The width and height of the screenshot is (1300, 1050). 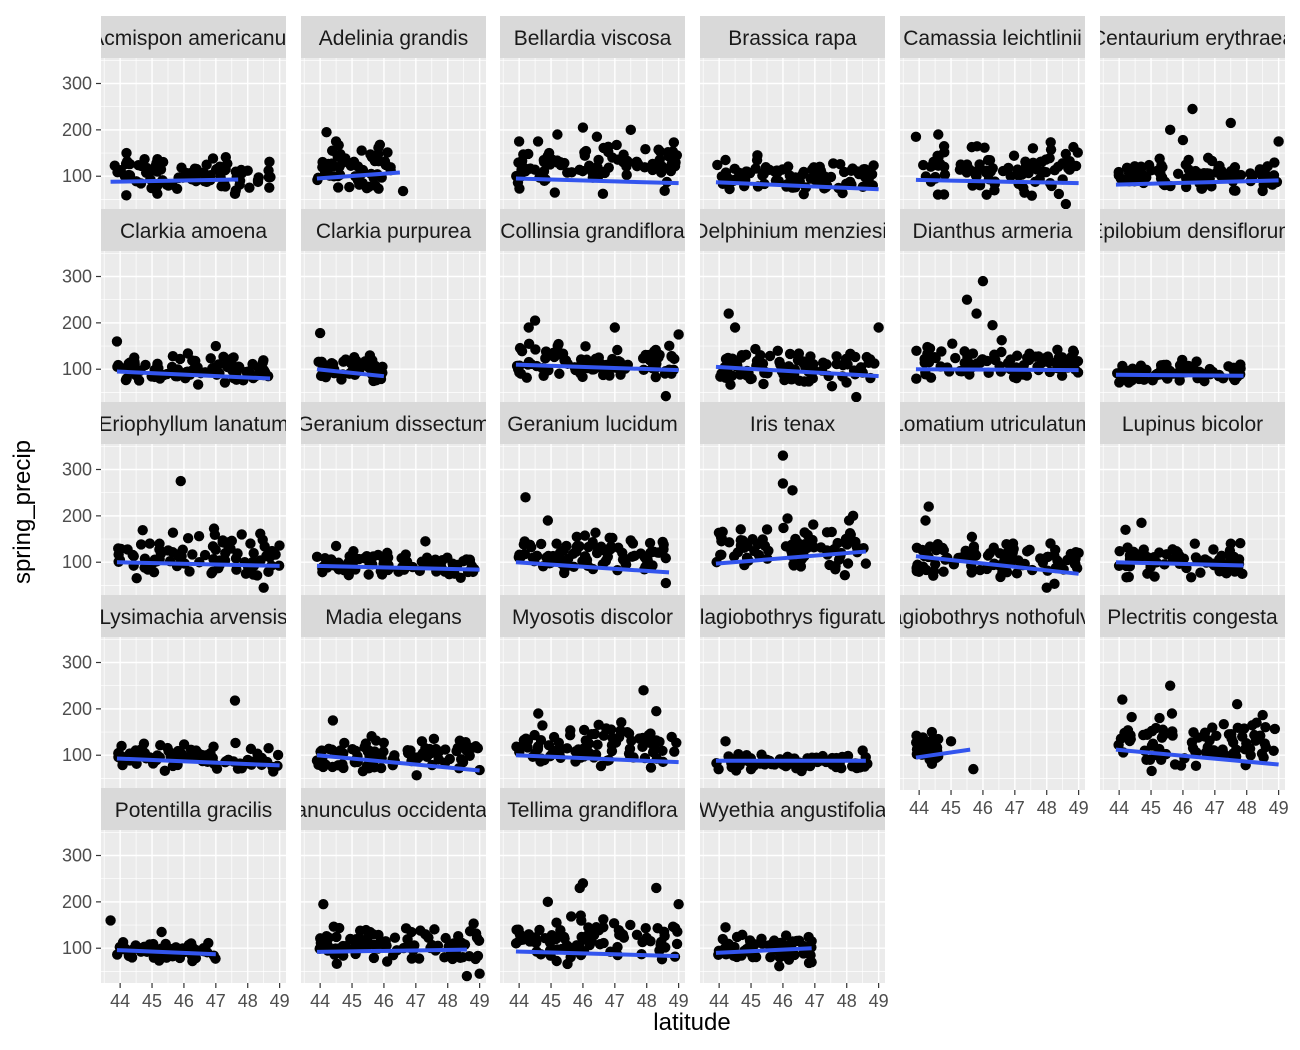 I want to click on facet-panel: Geranium dissectum, so click(x=393, y=499).